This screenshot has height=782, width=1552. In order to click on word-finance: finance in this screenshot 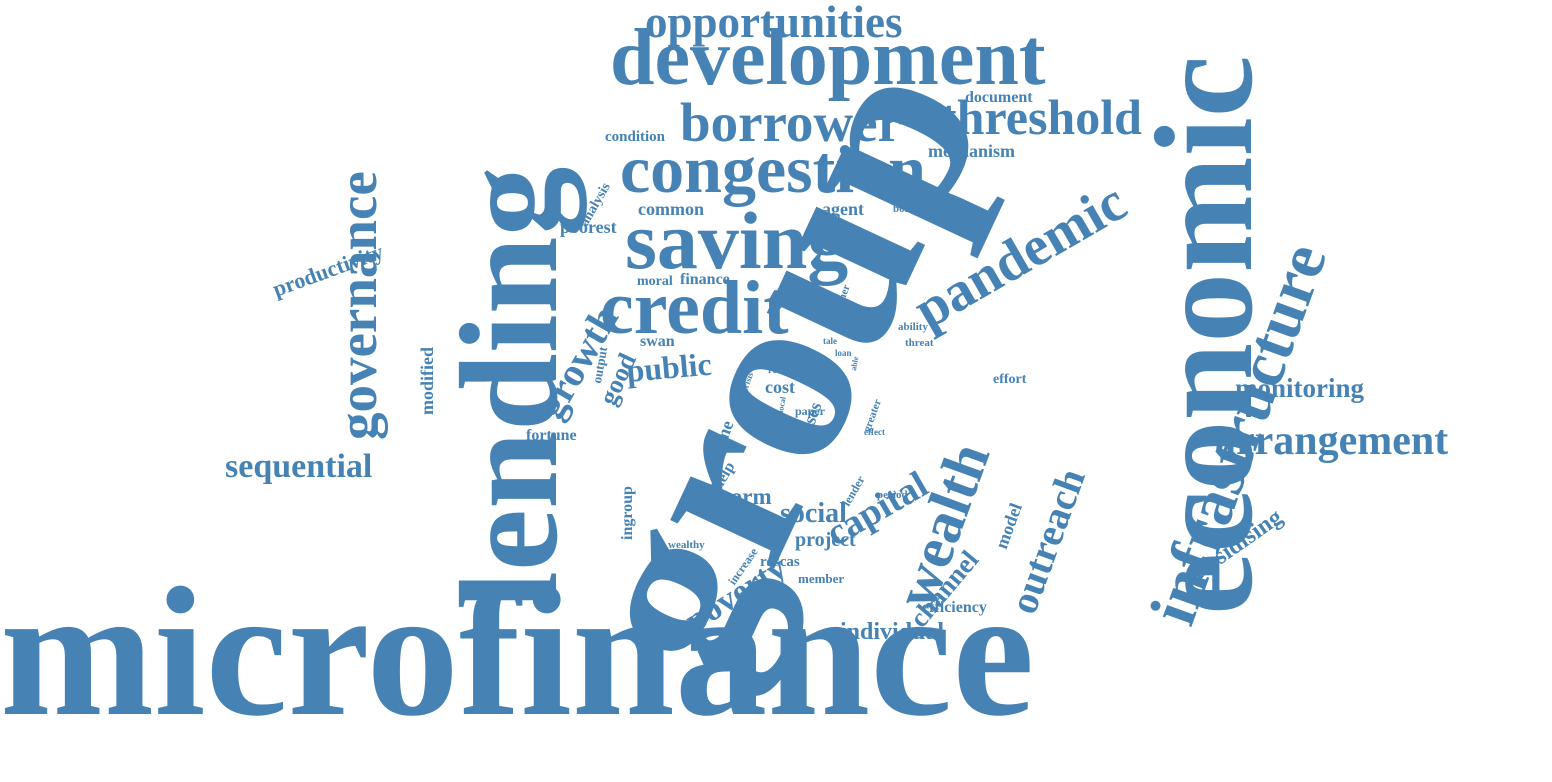, I will do `click(705, 279)`.